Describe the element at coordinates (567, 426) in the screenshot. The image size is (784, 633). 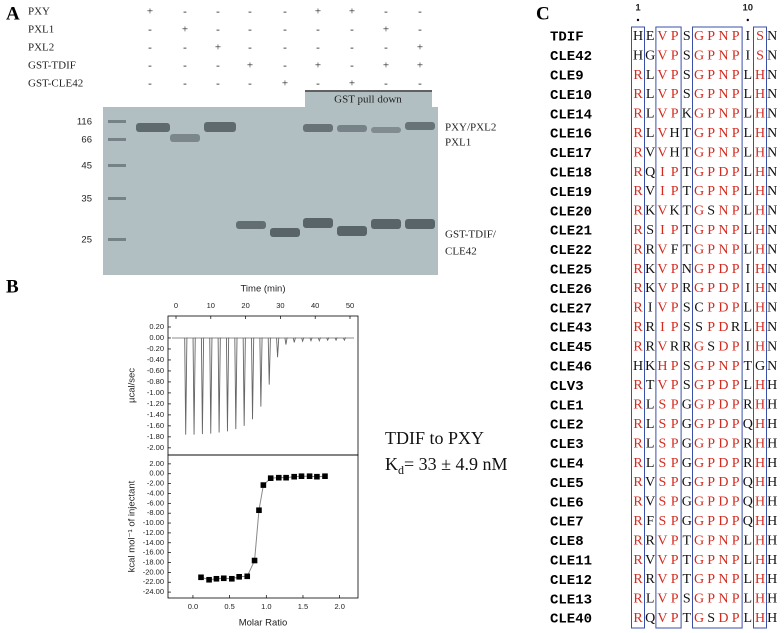
I see `peptide-name: CLE2` at that location.